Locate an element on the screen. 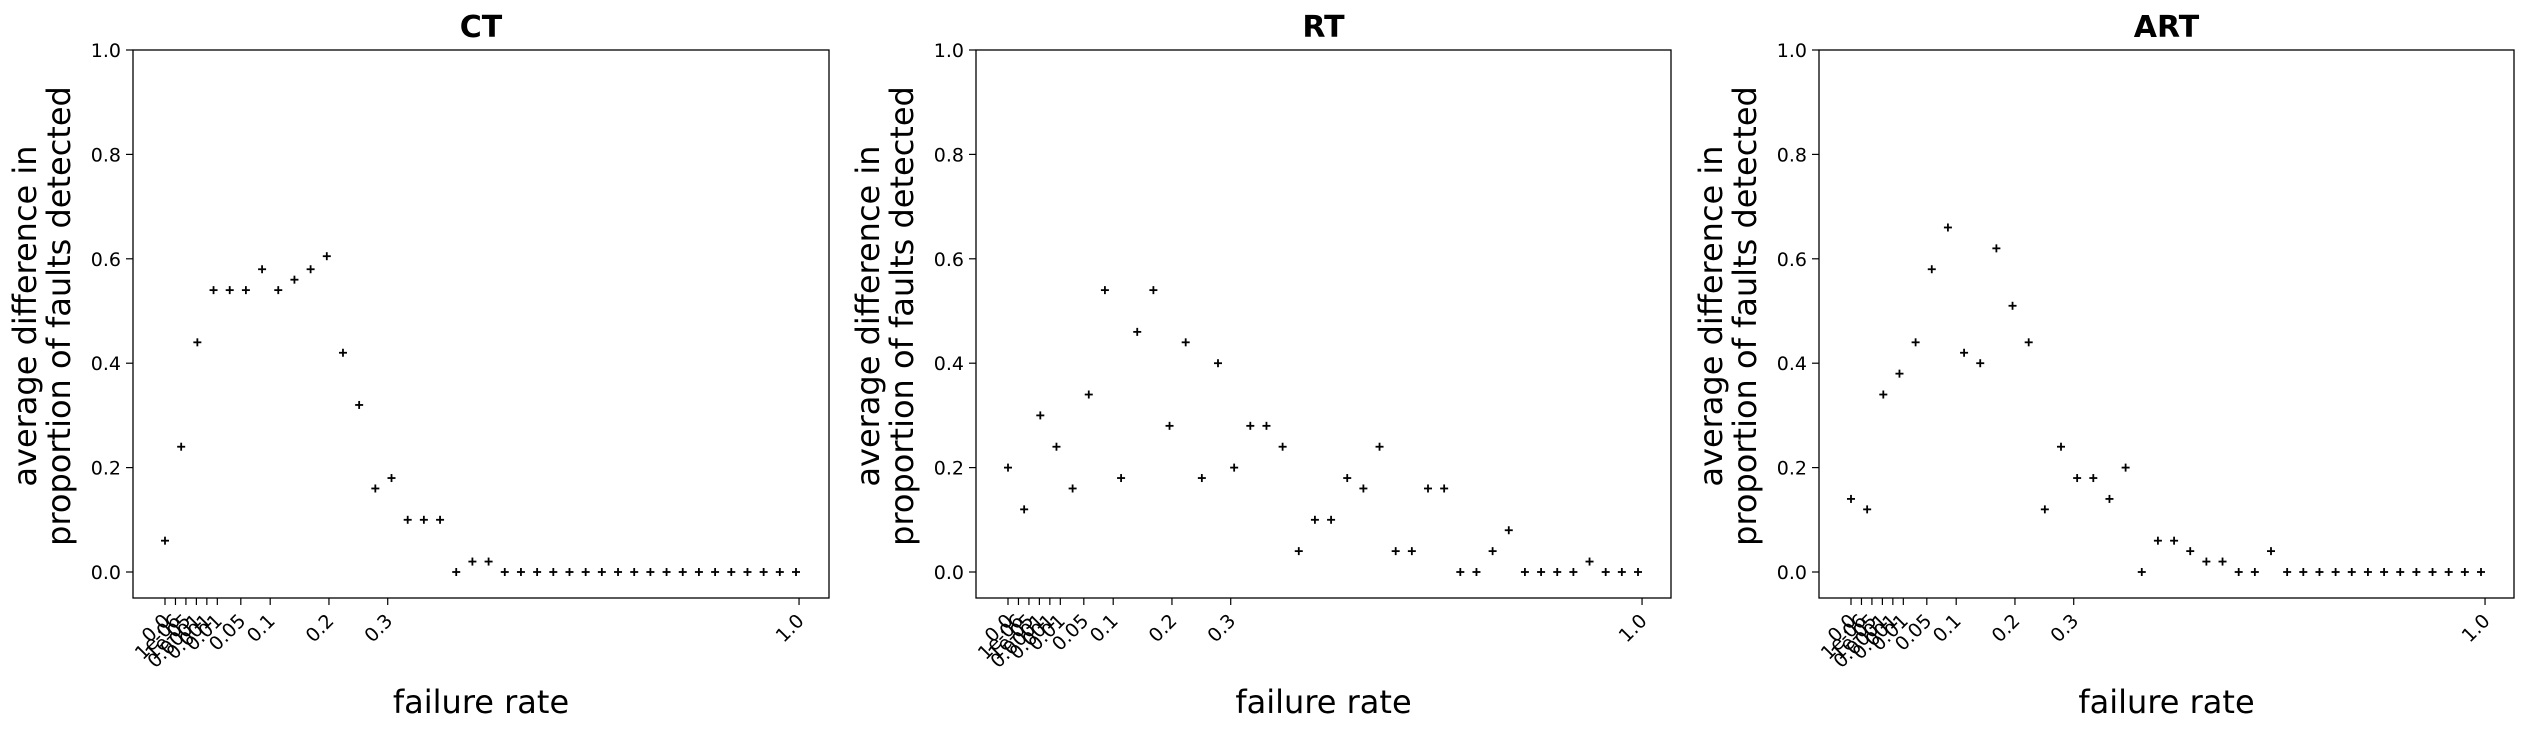 Image resolution: width=2531 pixels, height=732 pixels. x-tick-label: 0.2 is located at coordinates (2006, 628).